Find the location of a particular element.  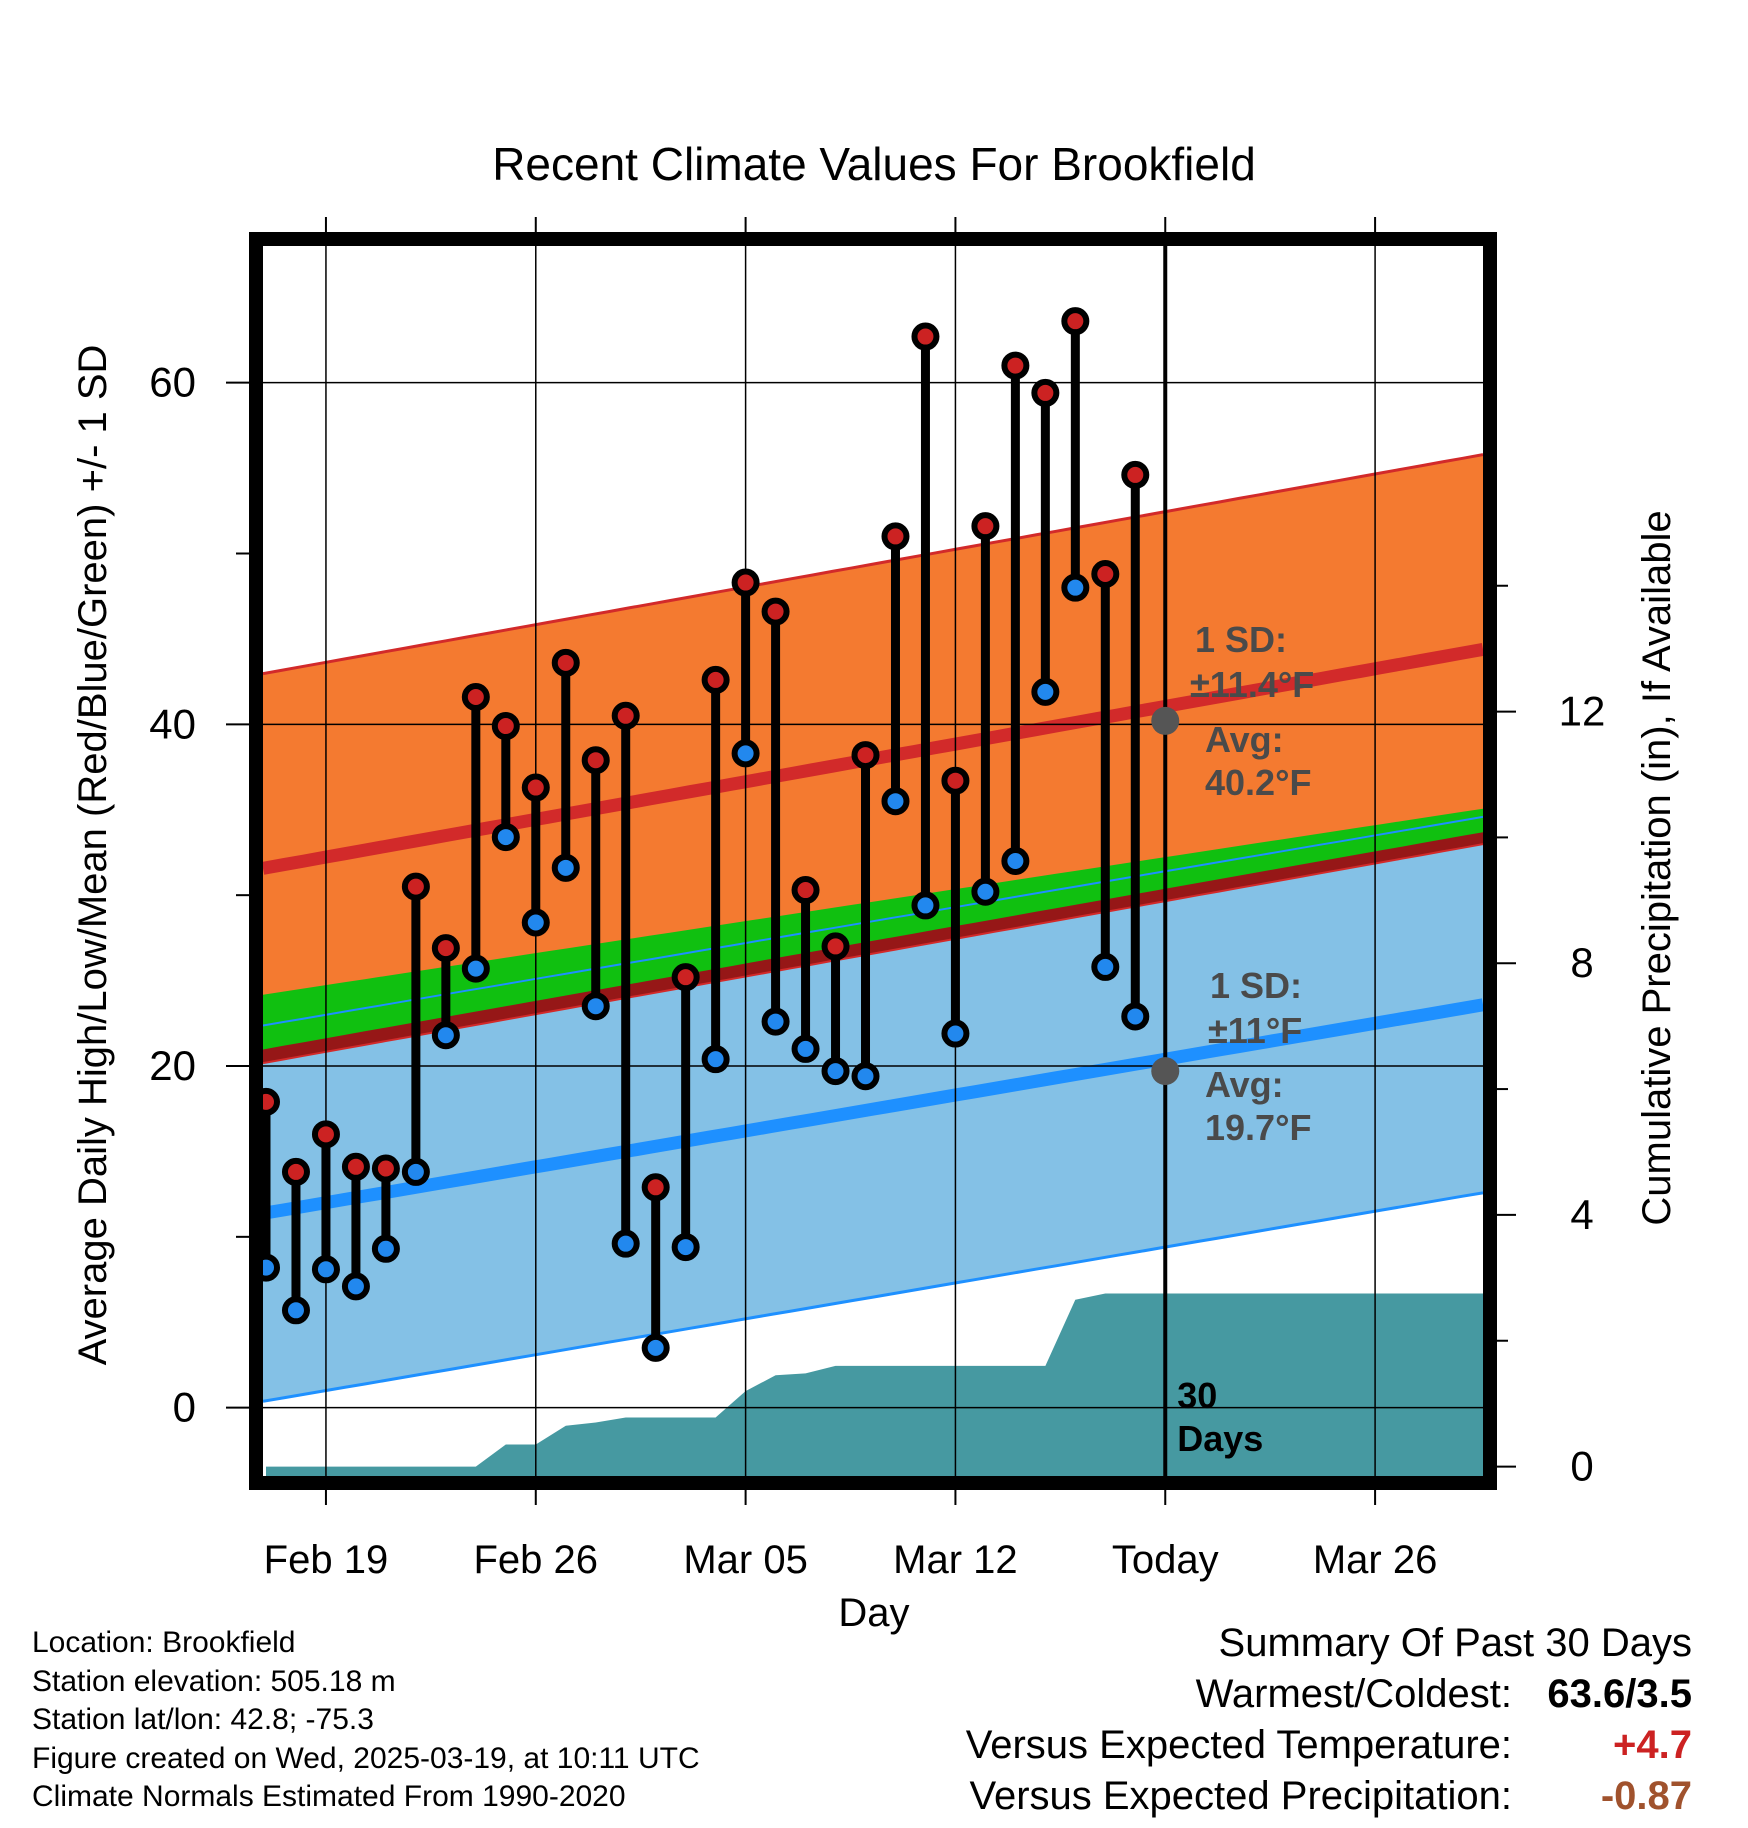

y2-tick-label: 12 is located at coordinates (1582, 711).